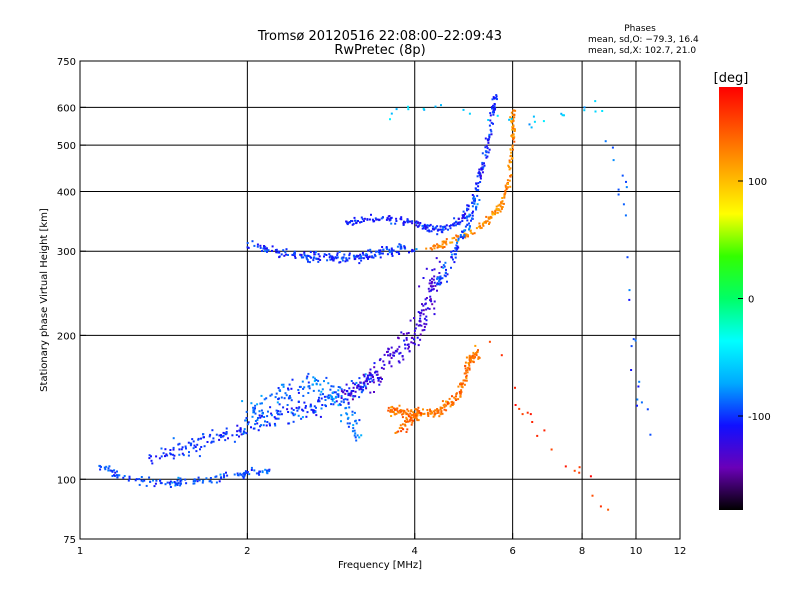 This screenshot has height=600, width=800. Describe the element at coordinates (66, 62) in the screenshot. I see `y-tick-label: 750` at that location.